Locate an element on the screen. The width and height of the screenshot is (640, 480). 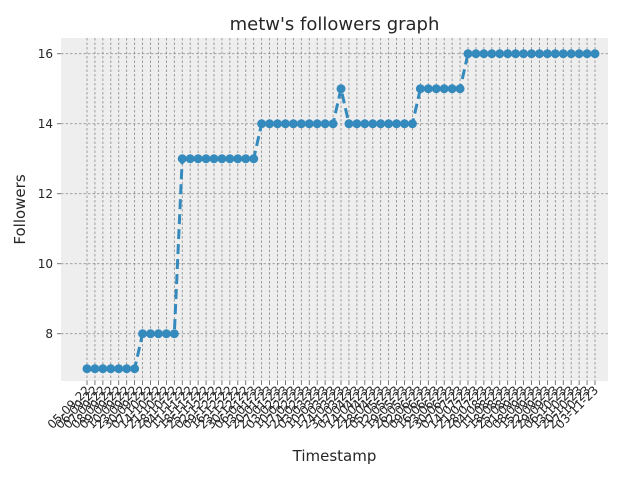
y-tick-label: 16 is located at coordinates (45, 54).